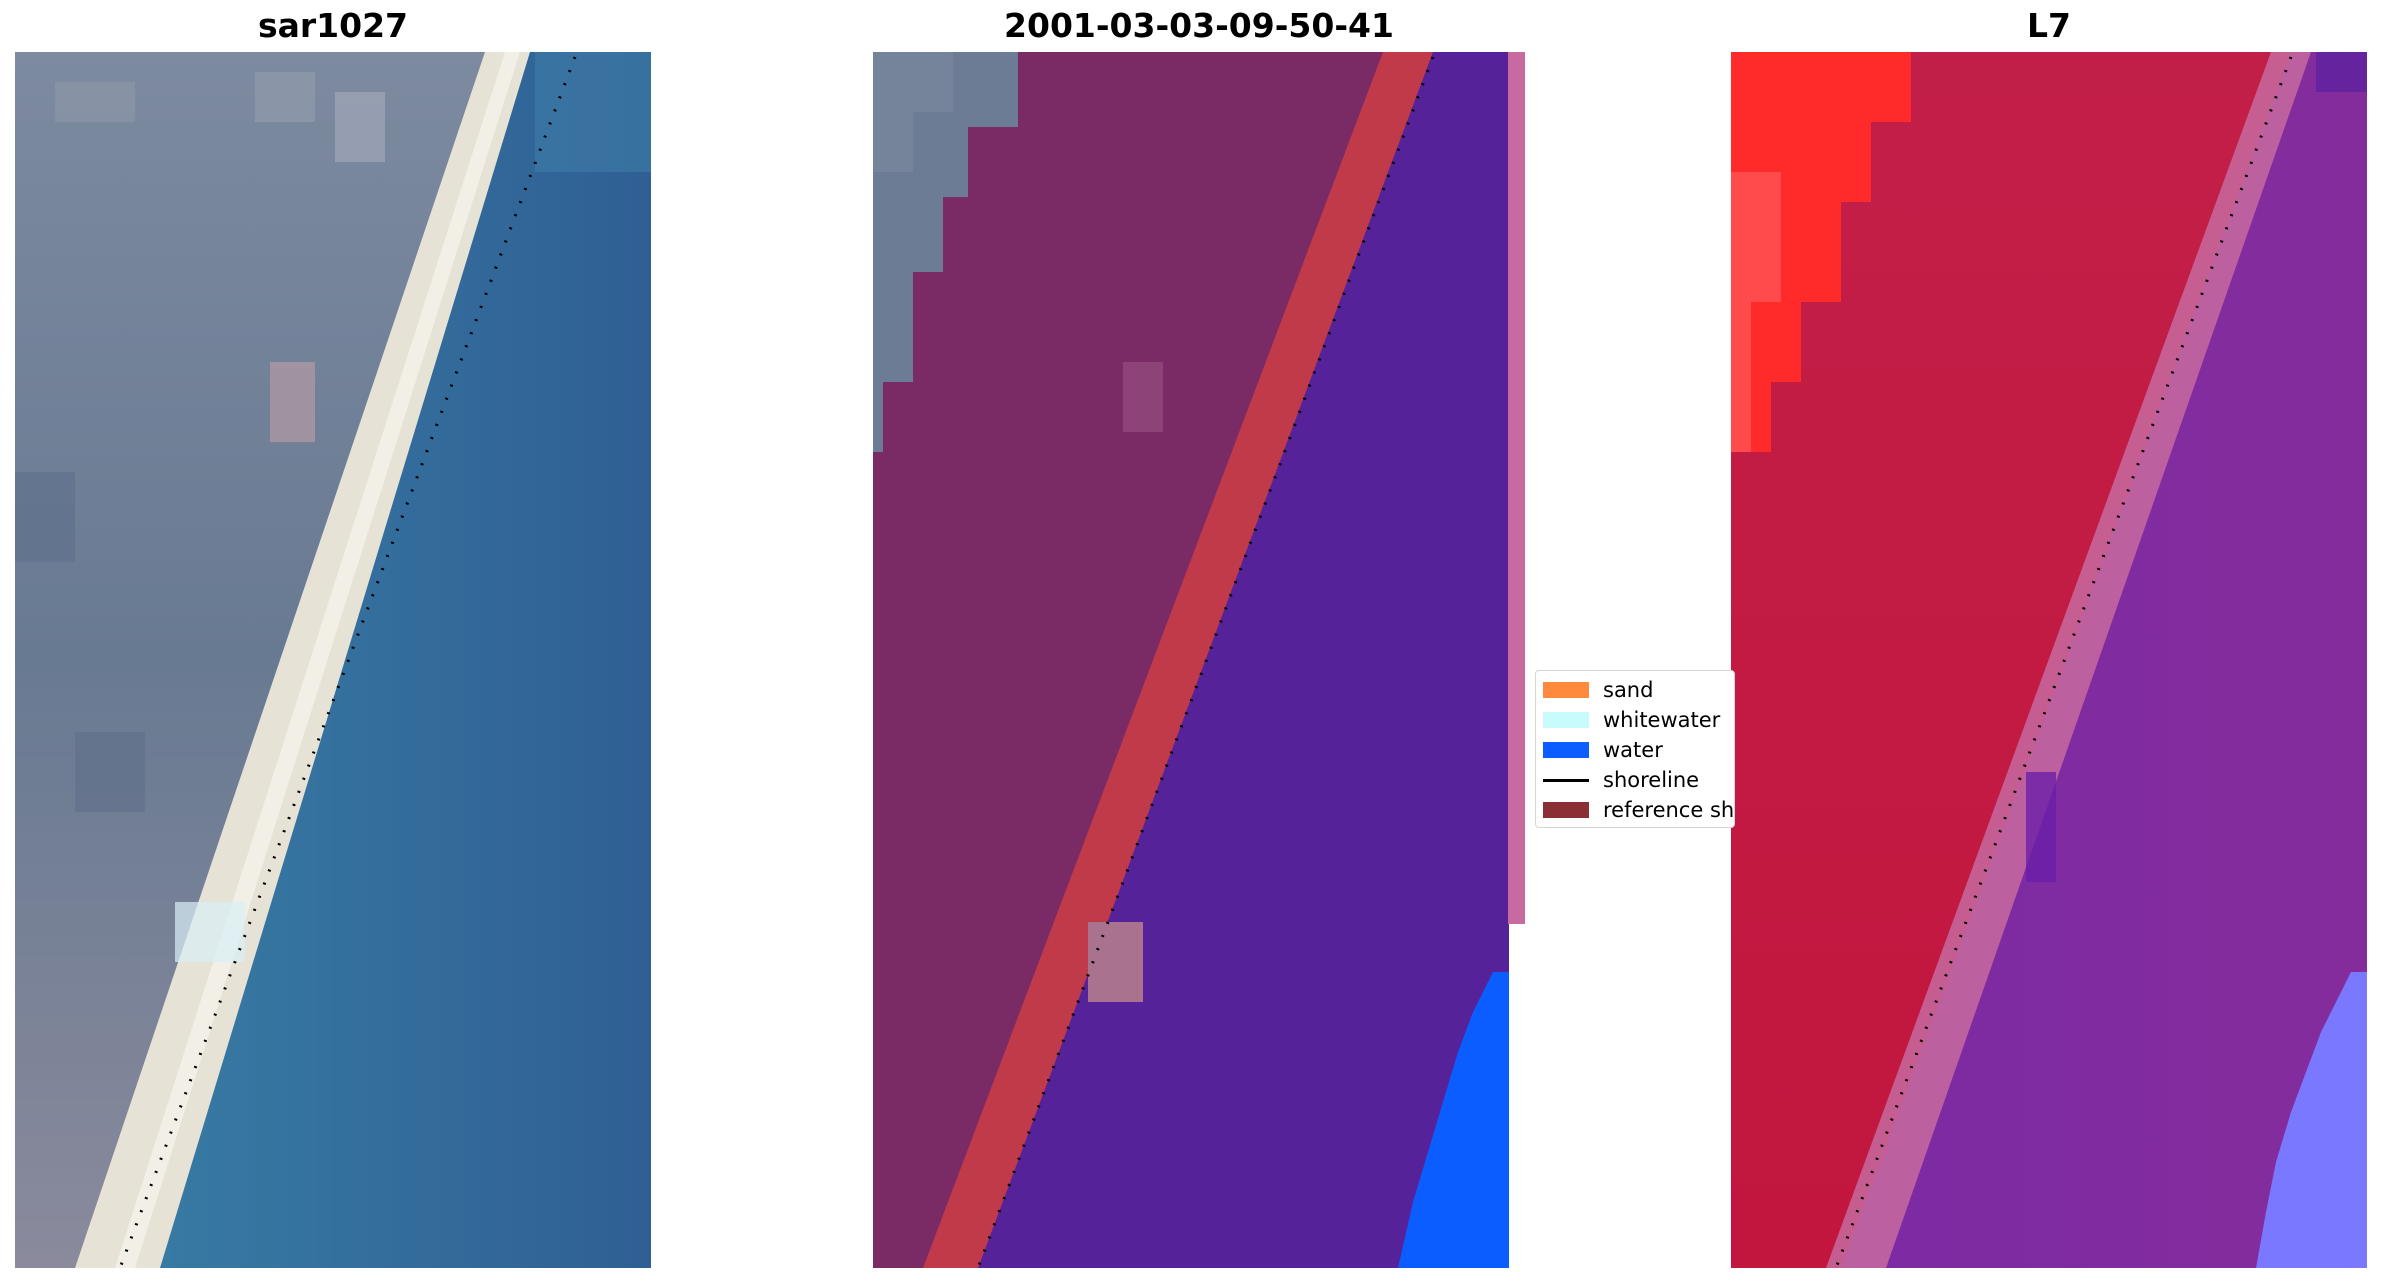 The width and height of the screenshot is (2398, 1283). I want to click on legend-swatch-water, so click(1566, 750).